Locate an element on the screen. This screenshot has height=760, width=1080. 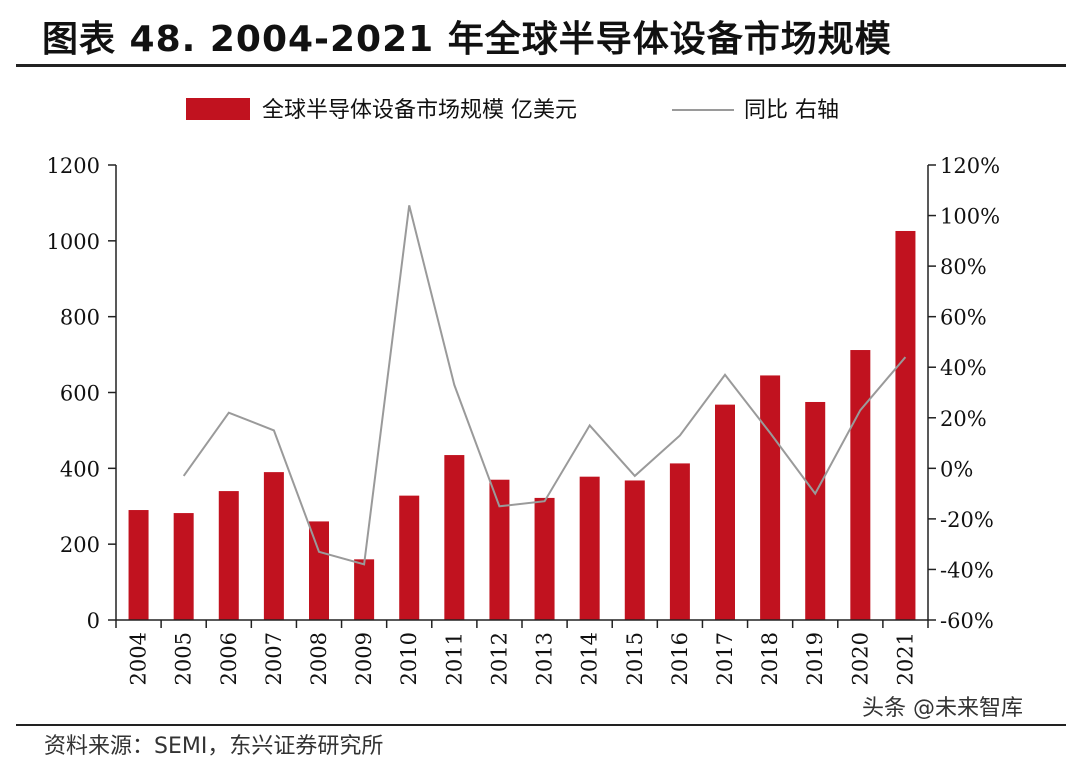
right-tick-label: 80% is located at coordinates (963, 267).